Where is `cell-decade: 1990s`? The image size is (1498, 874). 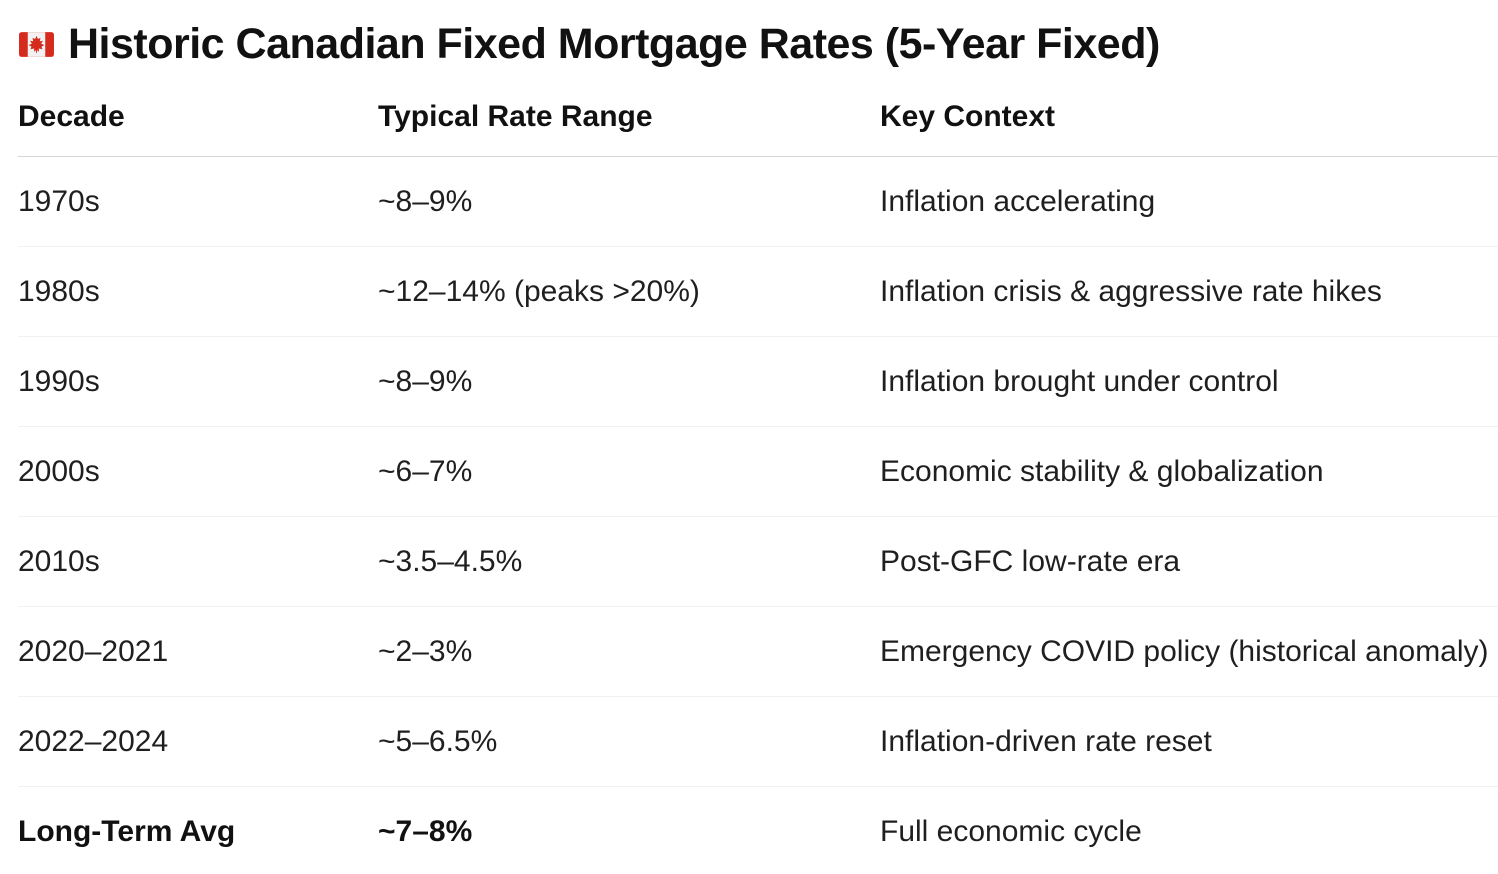
cell-decade: 1990s is located at coordinates (198, 381).